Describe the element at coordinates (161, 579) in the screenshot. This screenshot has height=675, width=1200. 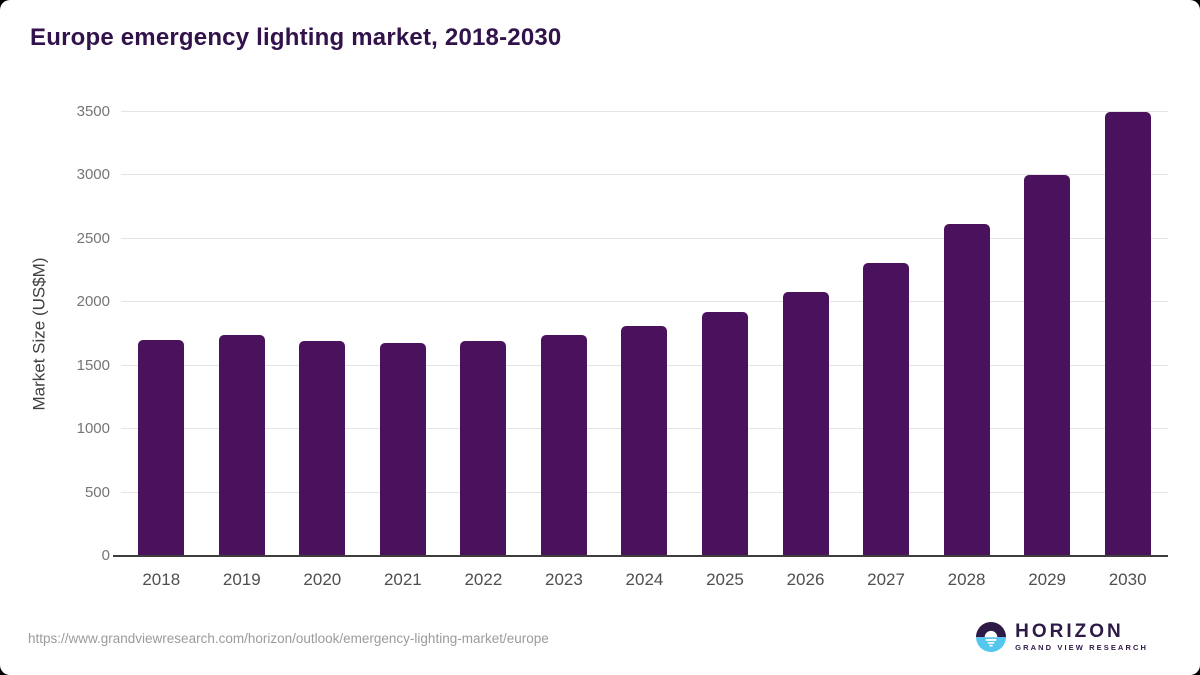
I see `x-tick-label: 2018` at that location.